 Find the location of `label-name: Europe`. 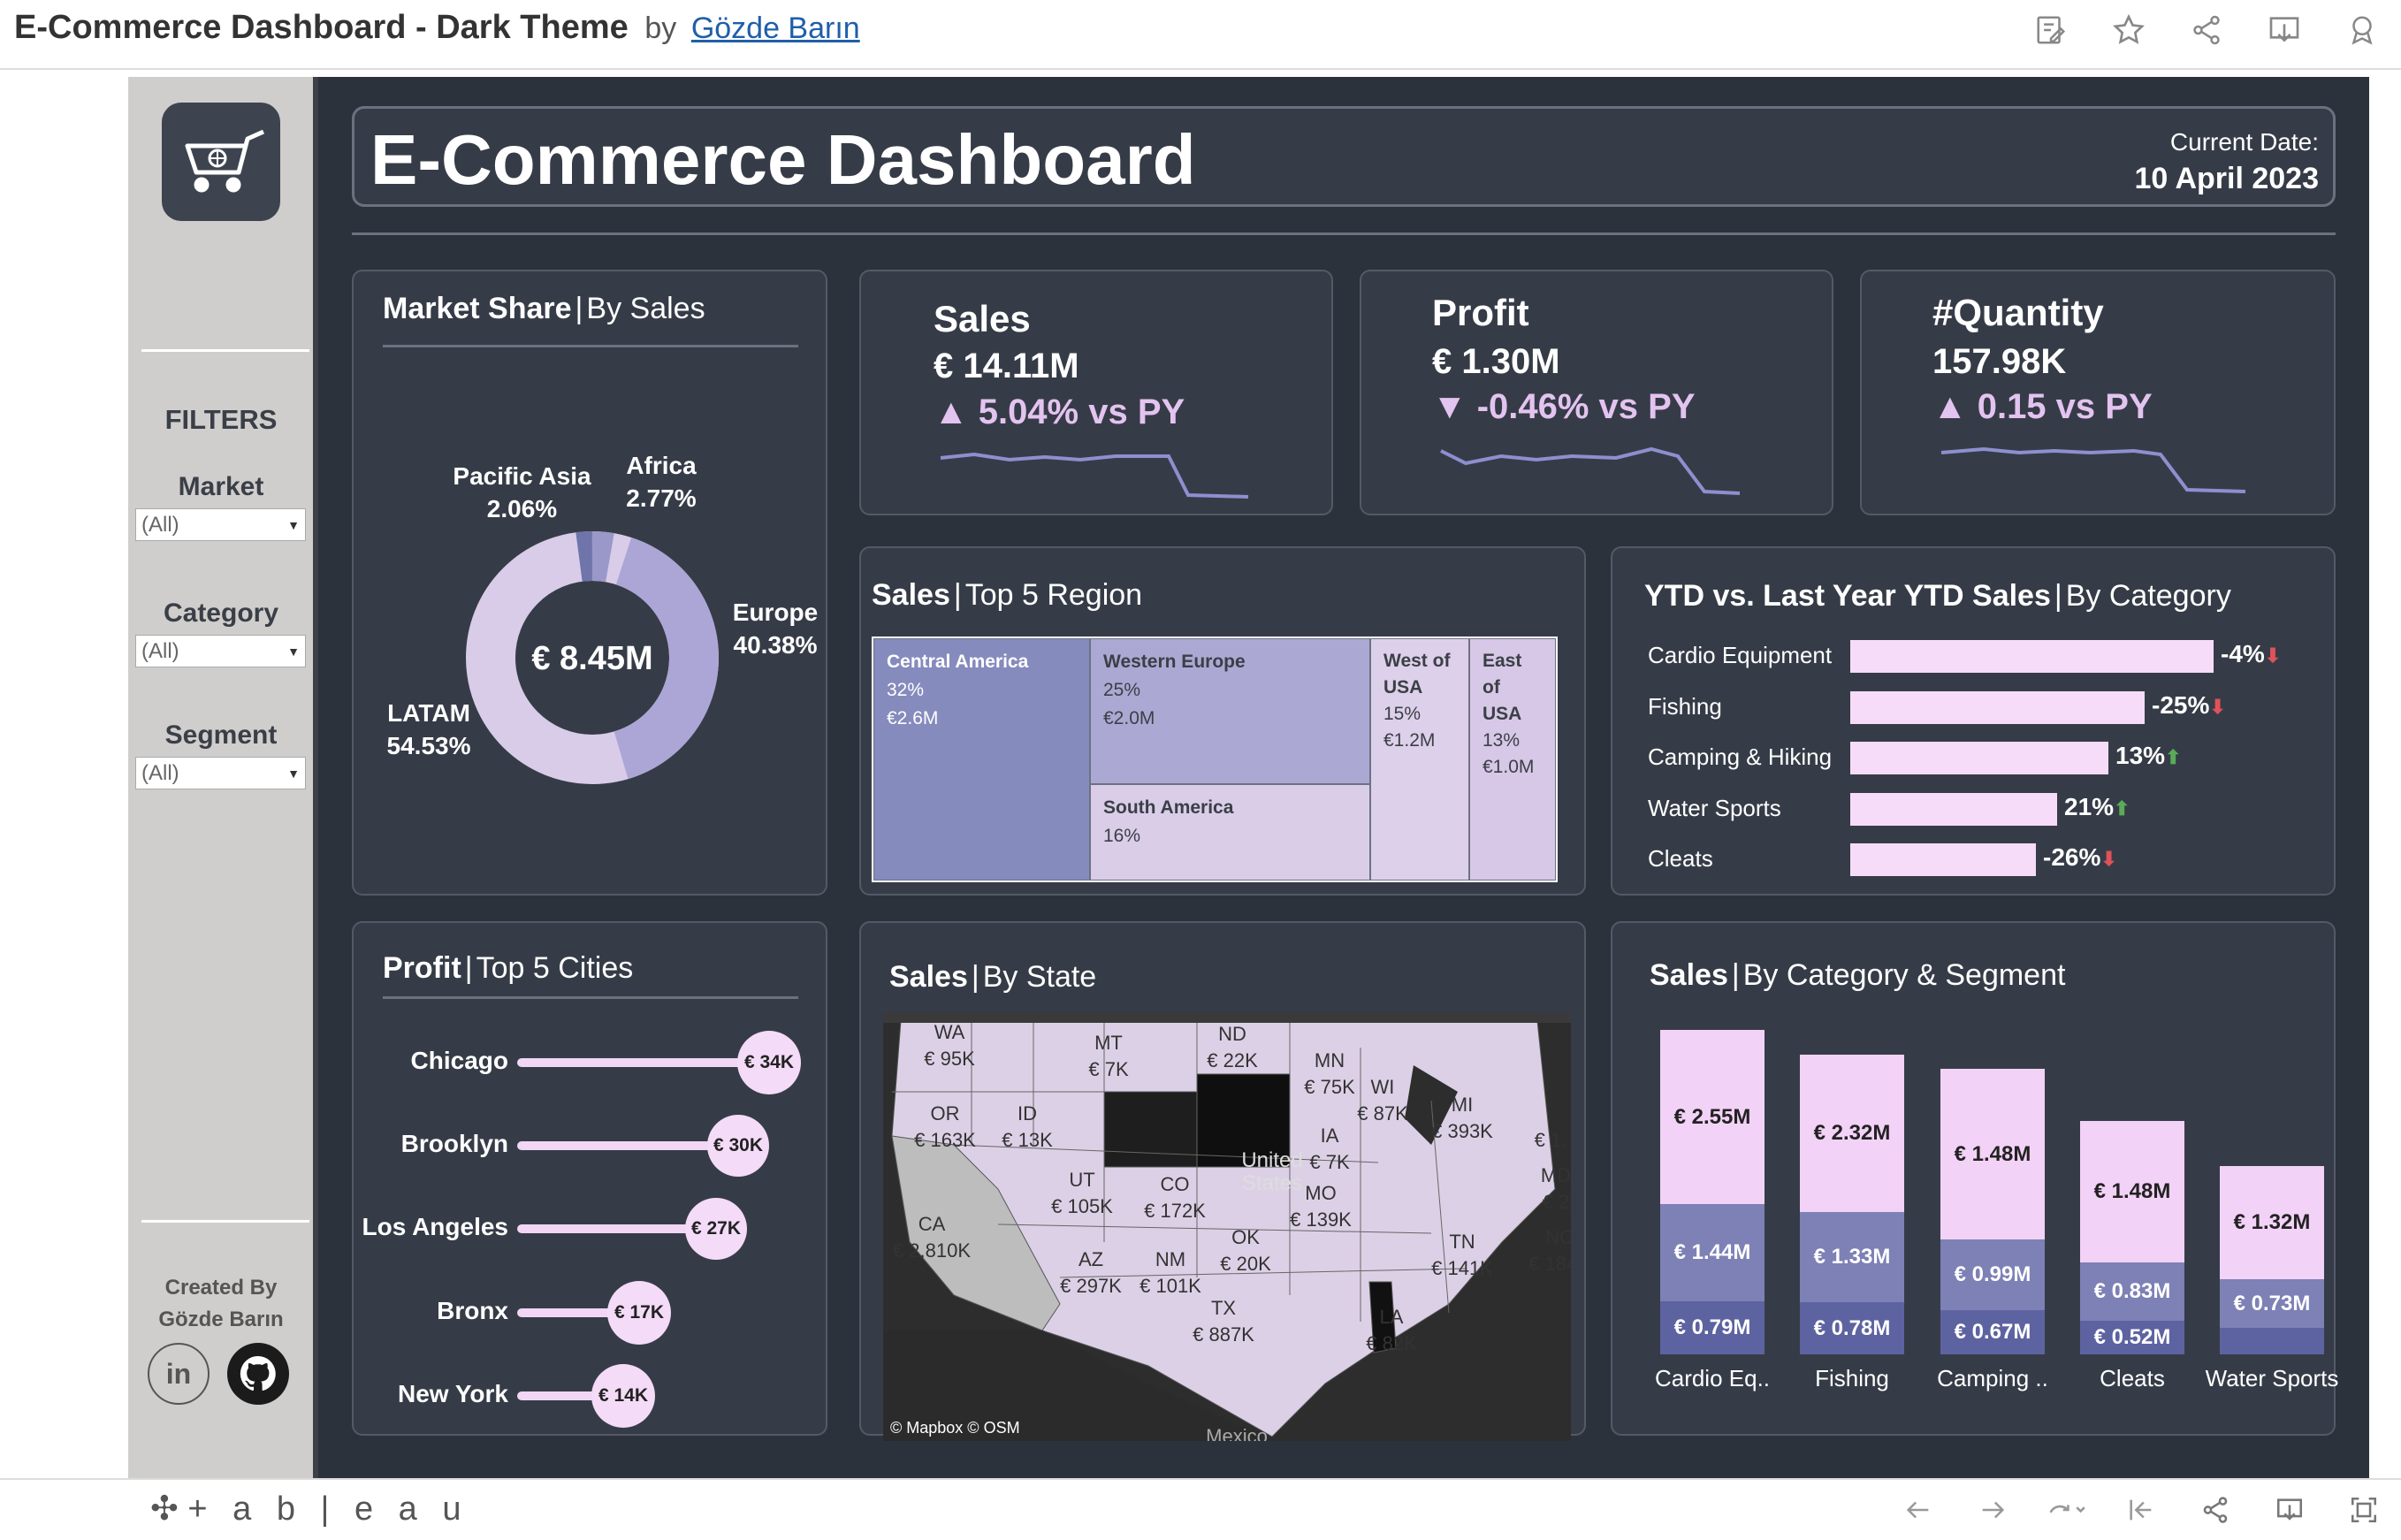

label-name: Europe is located at coordinates (775, 612).